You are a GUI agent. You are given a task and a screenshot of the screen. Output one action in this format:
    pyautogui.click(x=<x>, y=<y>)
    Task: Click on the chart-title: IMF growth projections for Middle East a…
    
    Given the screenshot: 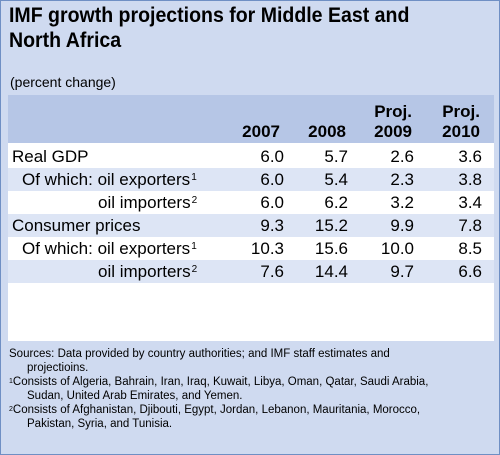 What is the action you would take?
    pyautogui.click(x=232, y=28)
    